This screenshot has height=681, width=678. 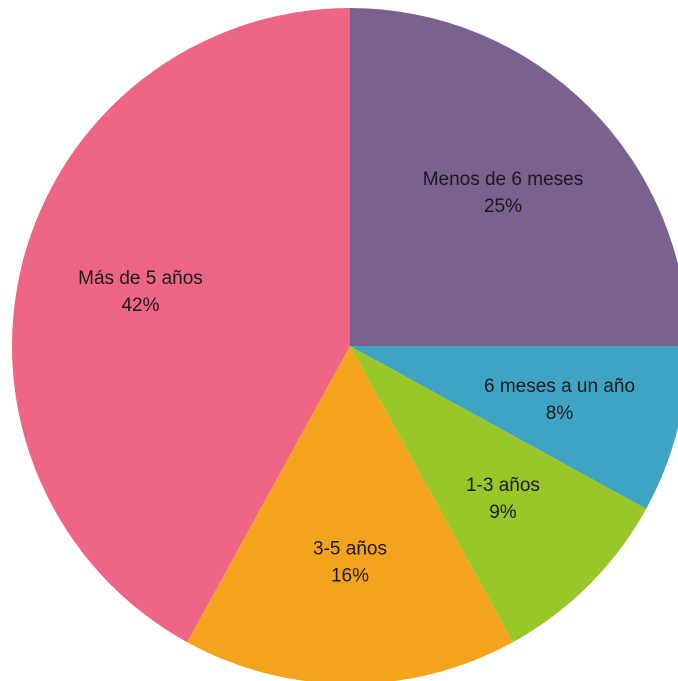 I want to click on pie-slice, so click(x=514, y=427).